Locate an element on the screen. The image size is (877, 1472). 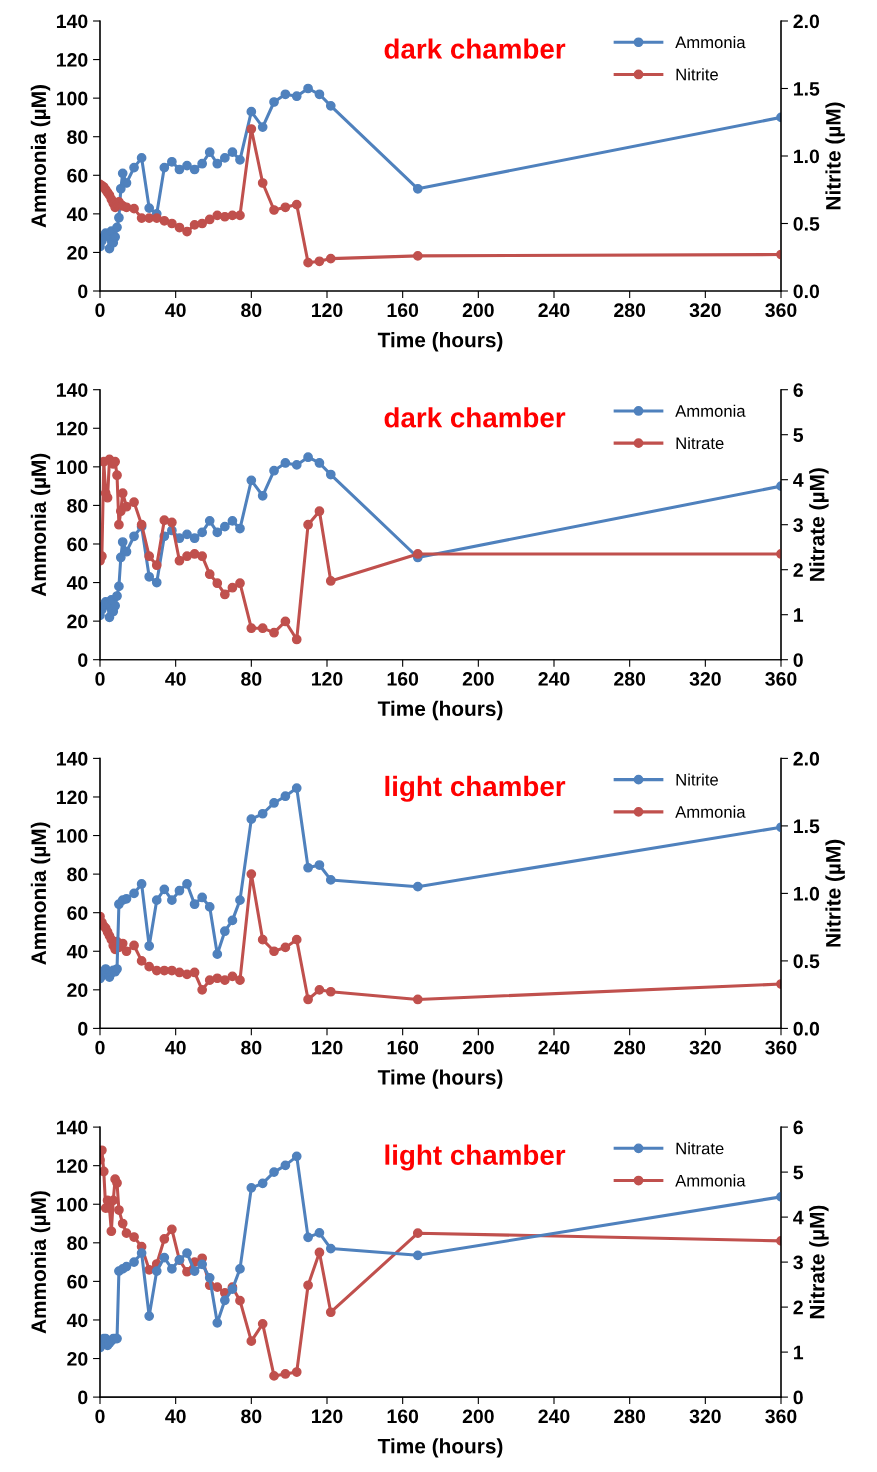
y2-tick-label: 4 is located at coordinates (798, 480).